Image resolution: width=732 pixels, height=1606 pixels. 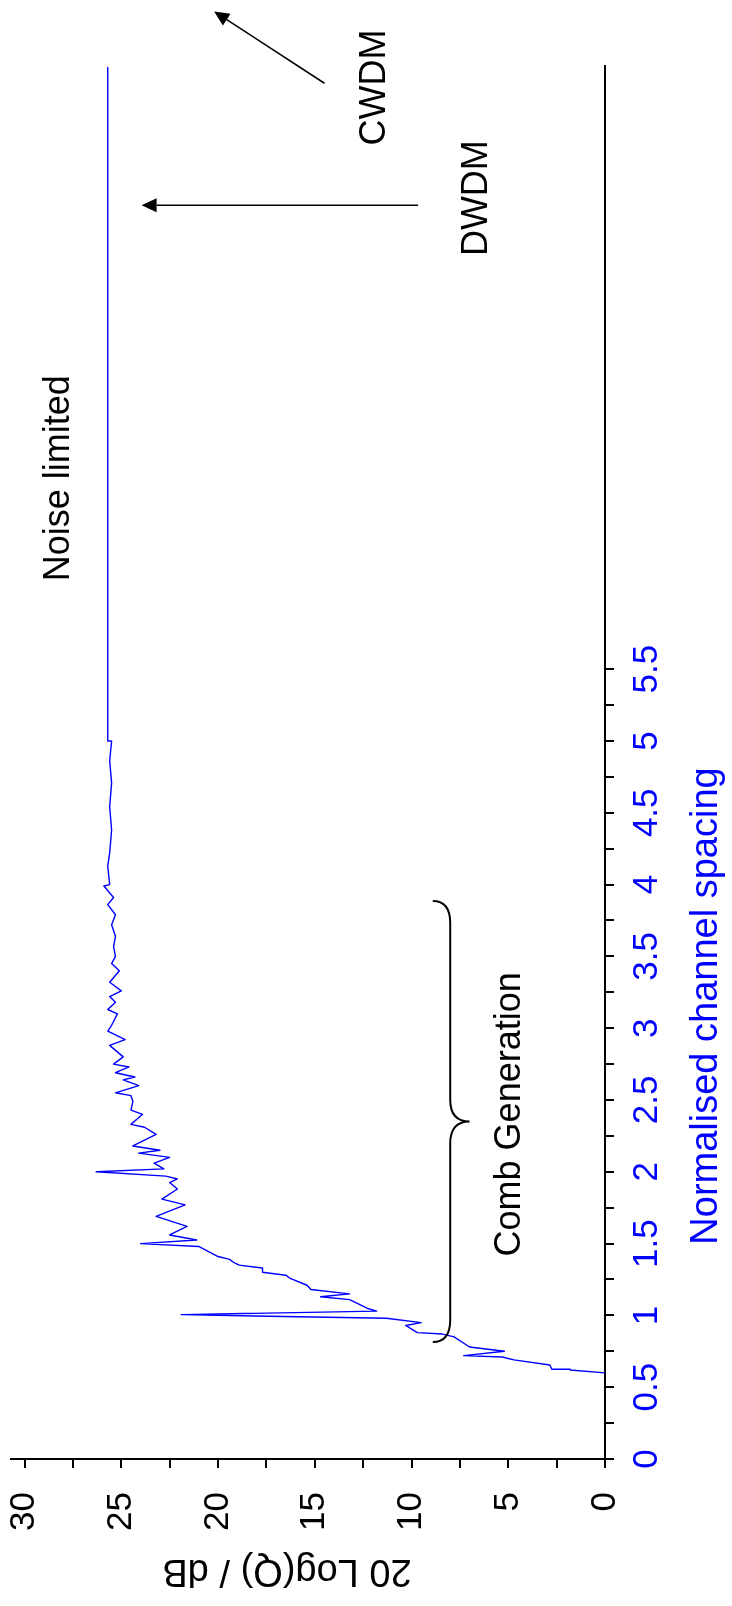 What do you see at coordinates (57, 478) in the screenshot?
I see `annotation: Noise limited` at bounding box center [57, 478].